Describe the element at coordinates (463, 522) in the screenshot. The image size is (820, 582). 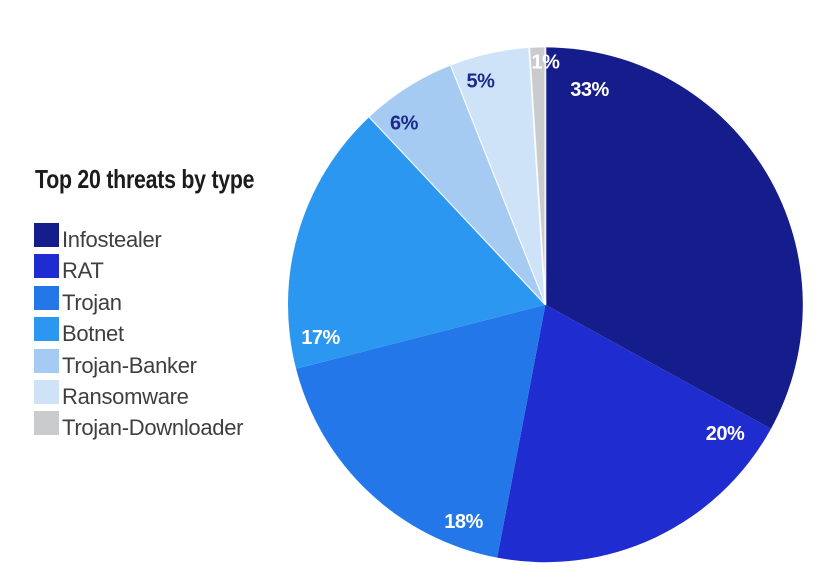
I see `svg-text: 18%` at that location.